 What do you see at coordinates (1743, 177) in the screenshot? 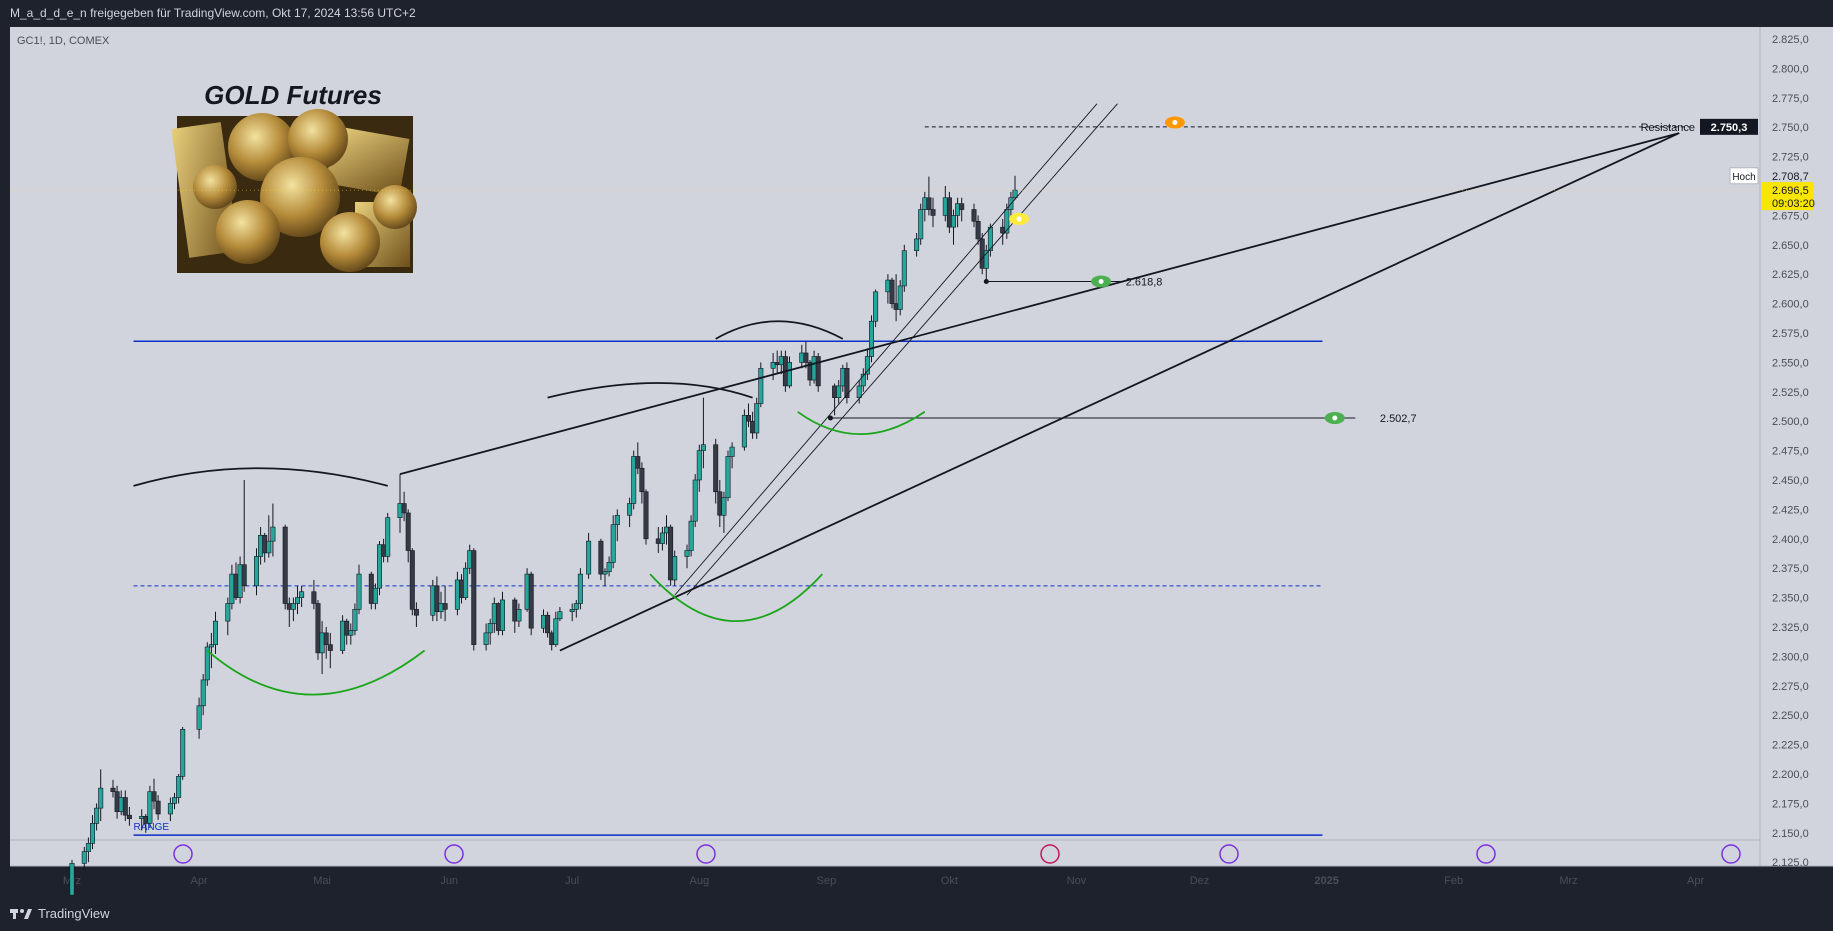
I see `high-tag: Hoch` at bounding box center [1743, 177].